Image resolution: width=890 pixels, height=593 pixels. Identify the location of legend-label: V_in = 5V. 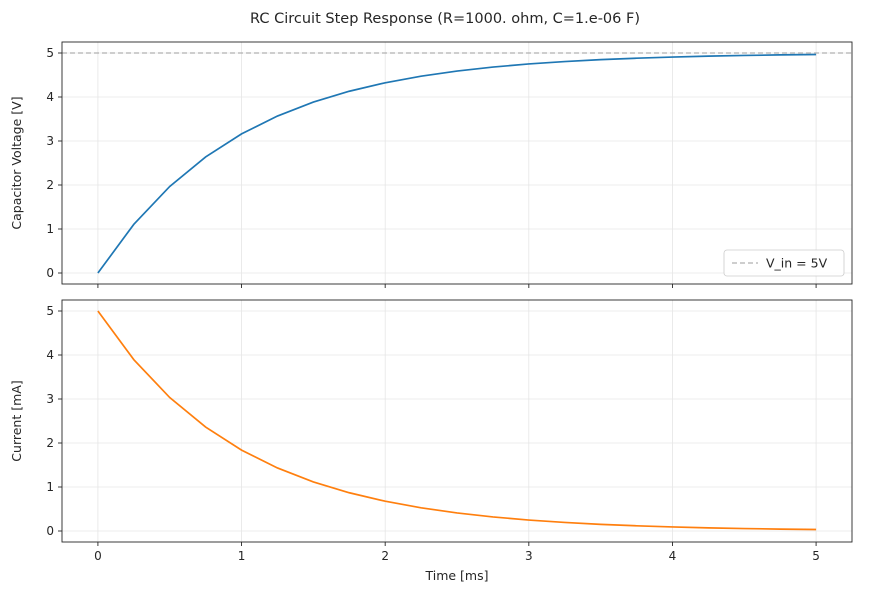
(797, 263).